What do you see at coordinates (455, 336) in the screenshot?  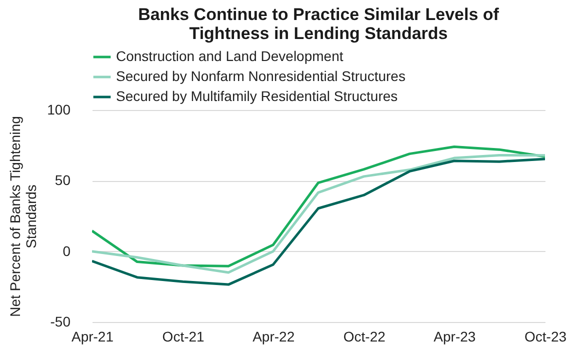 I see `x-tick-label: Apr-23` at bounding box center [455, 336].